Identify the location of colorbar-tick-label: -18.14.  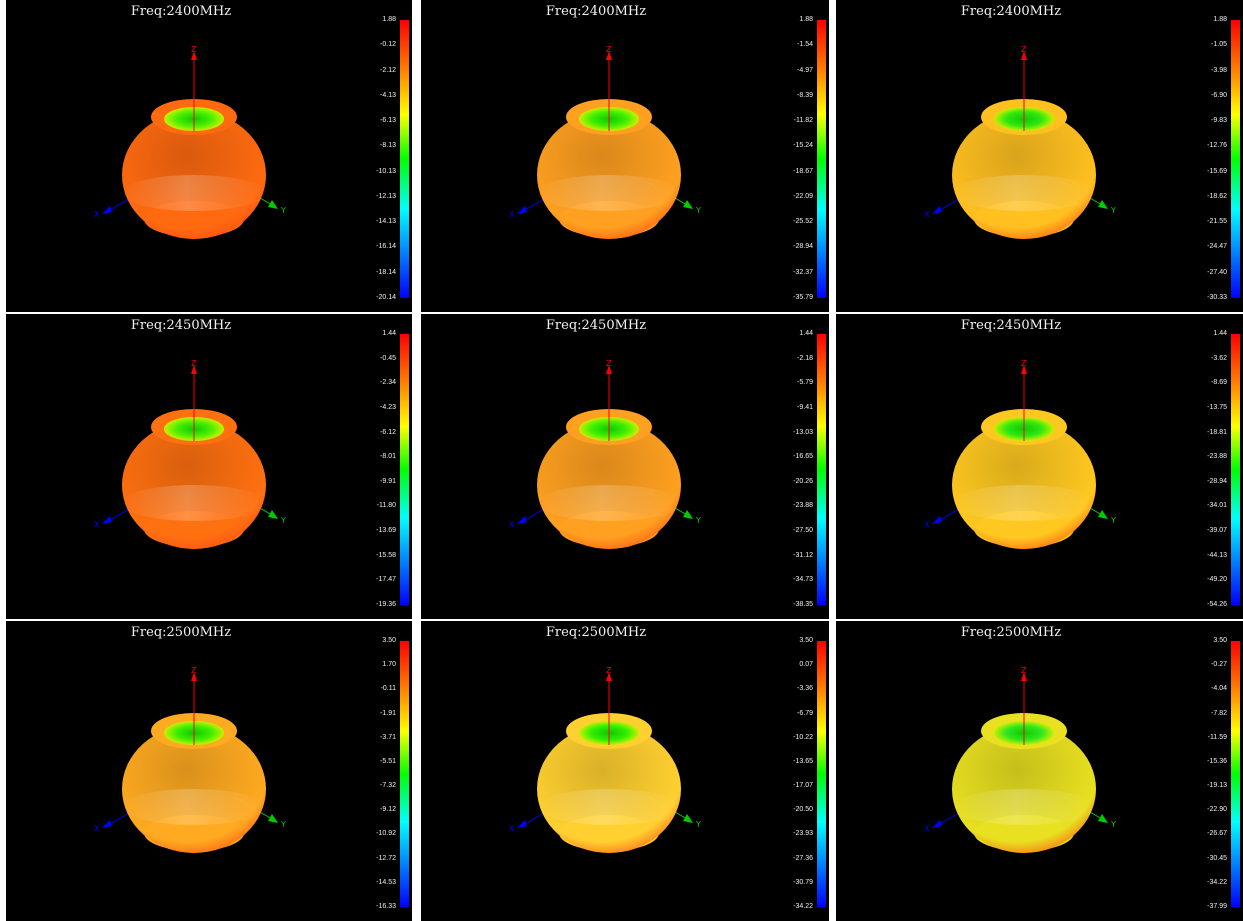
(386, 272).